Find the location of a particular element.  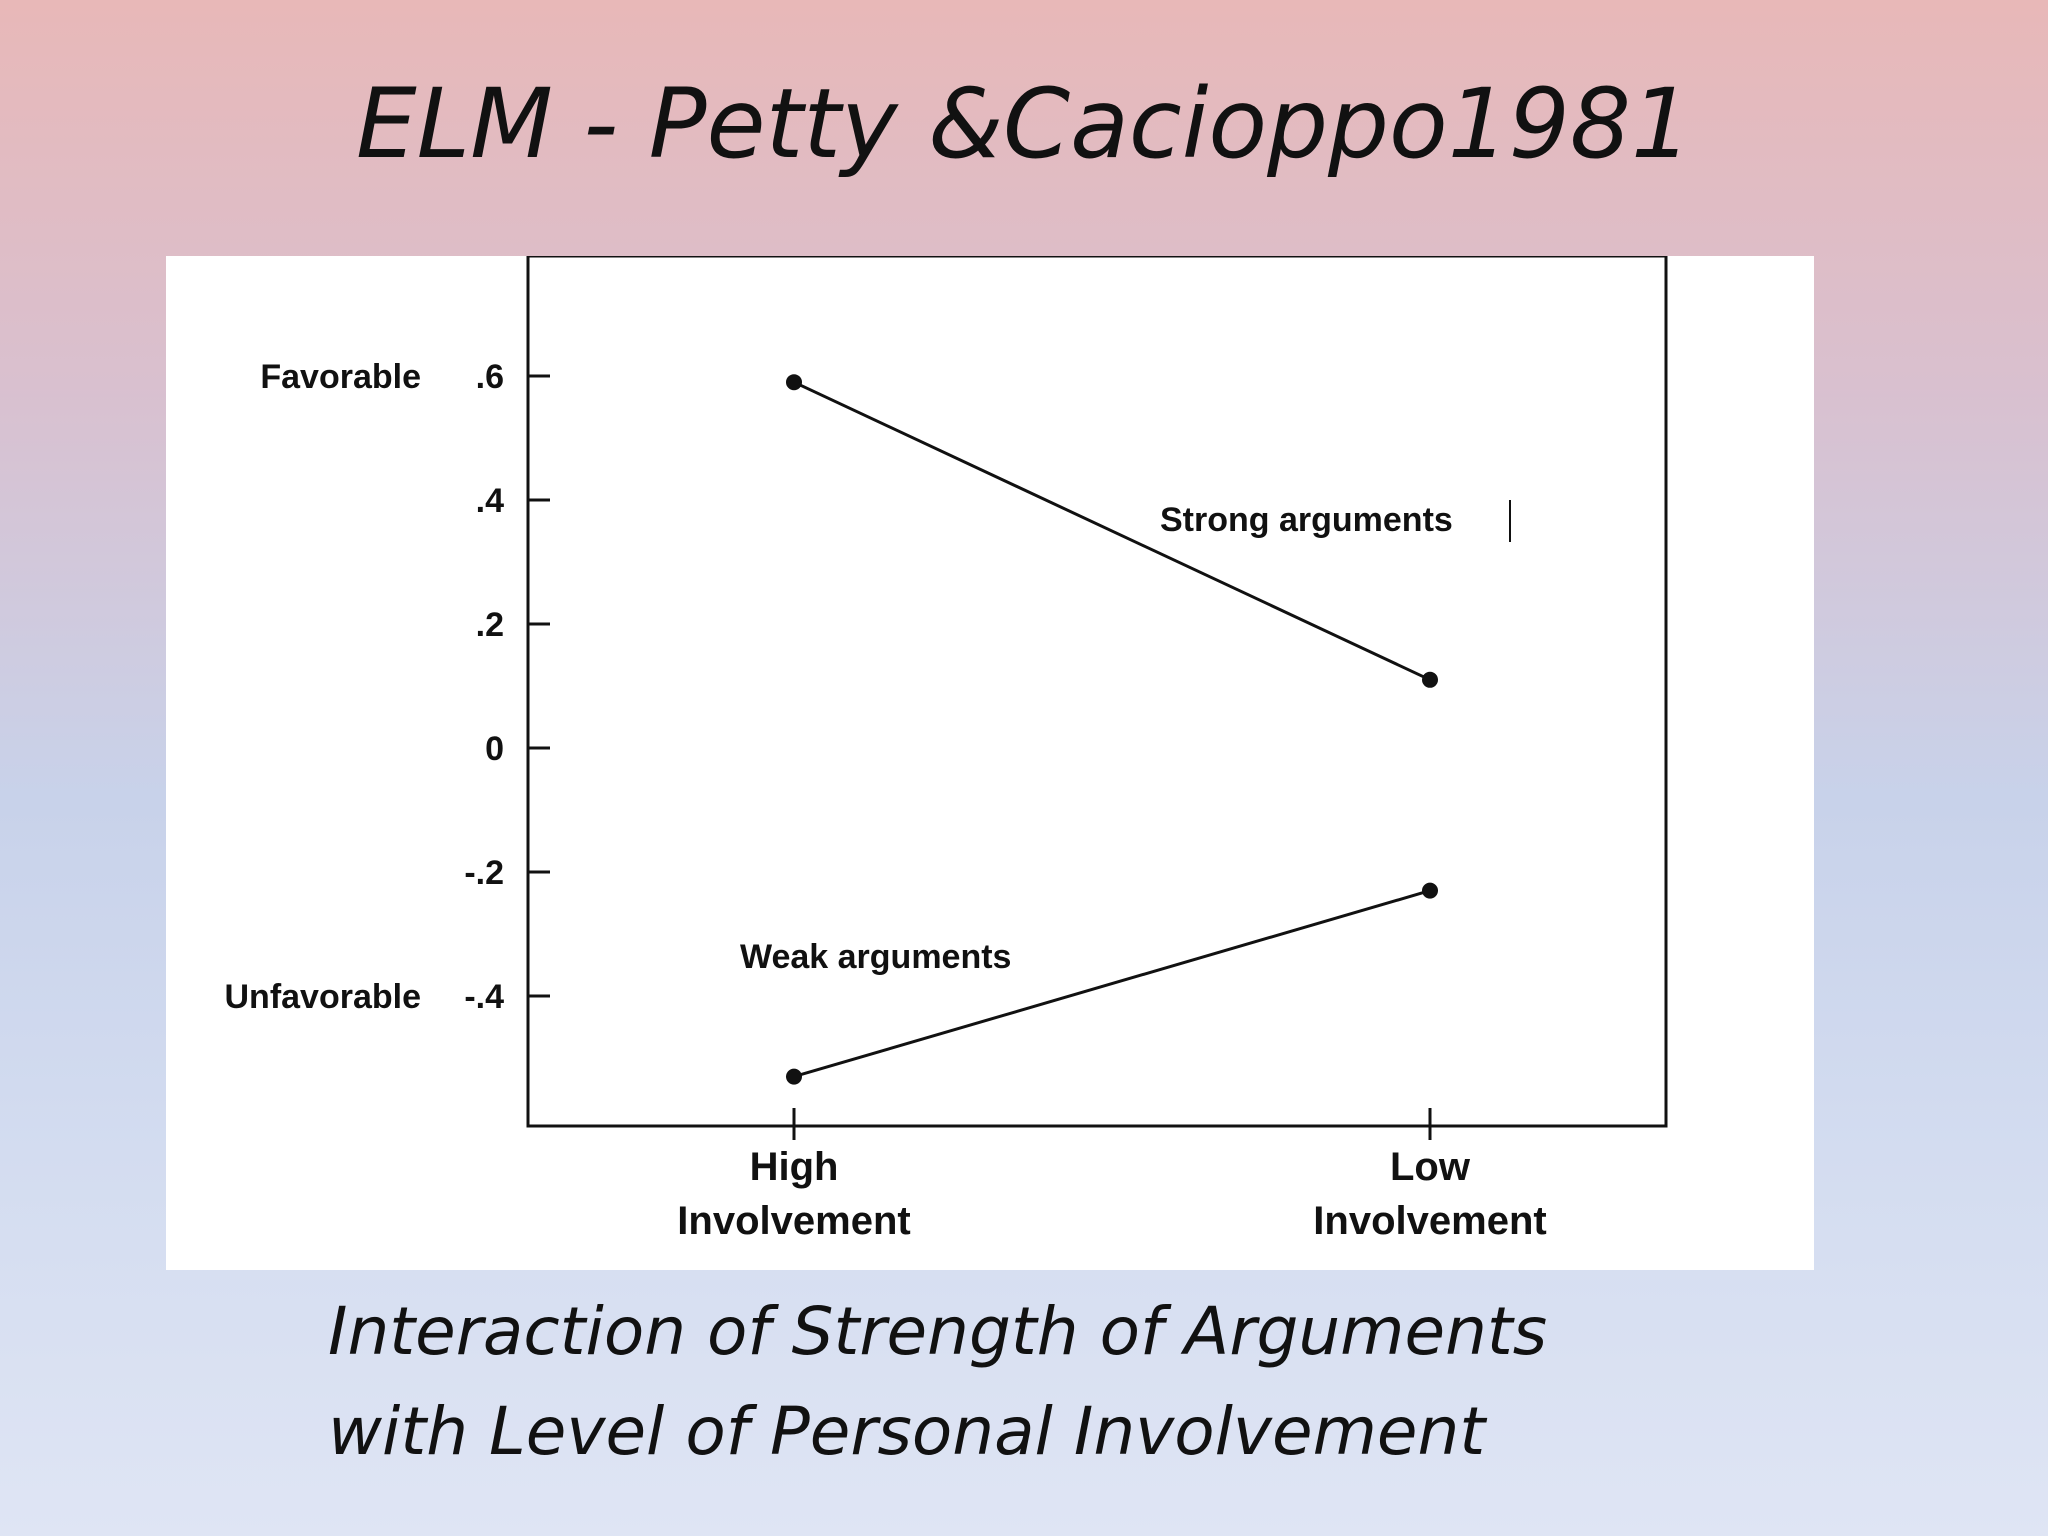

y-axis: .6 .4 .2 0 -.2 -.4 Favorable Unfavorable is located at coordinates (387, 687).